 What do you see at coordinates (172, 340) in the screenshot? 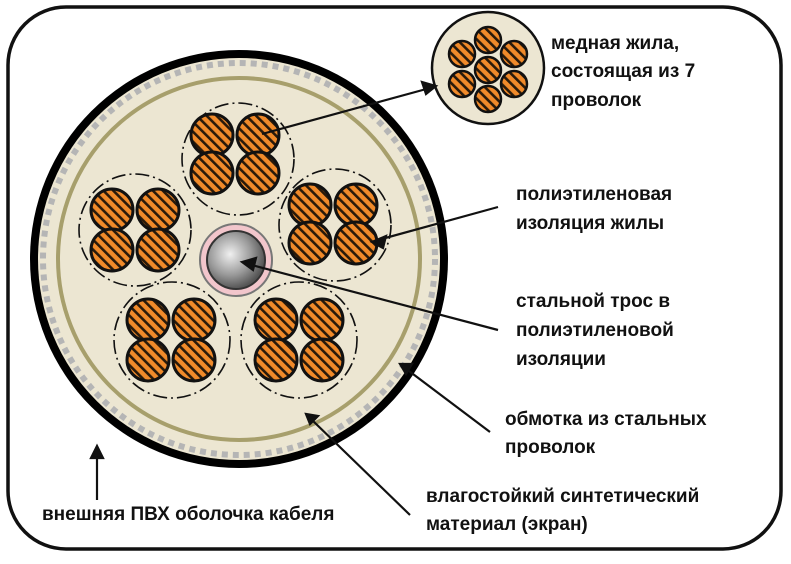
I see `core-bottom-left` at bounding box center [172, 340].